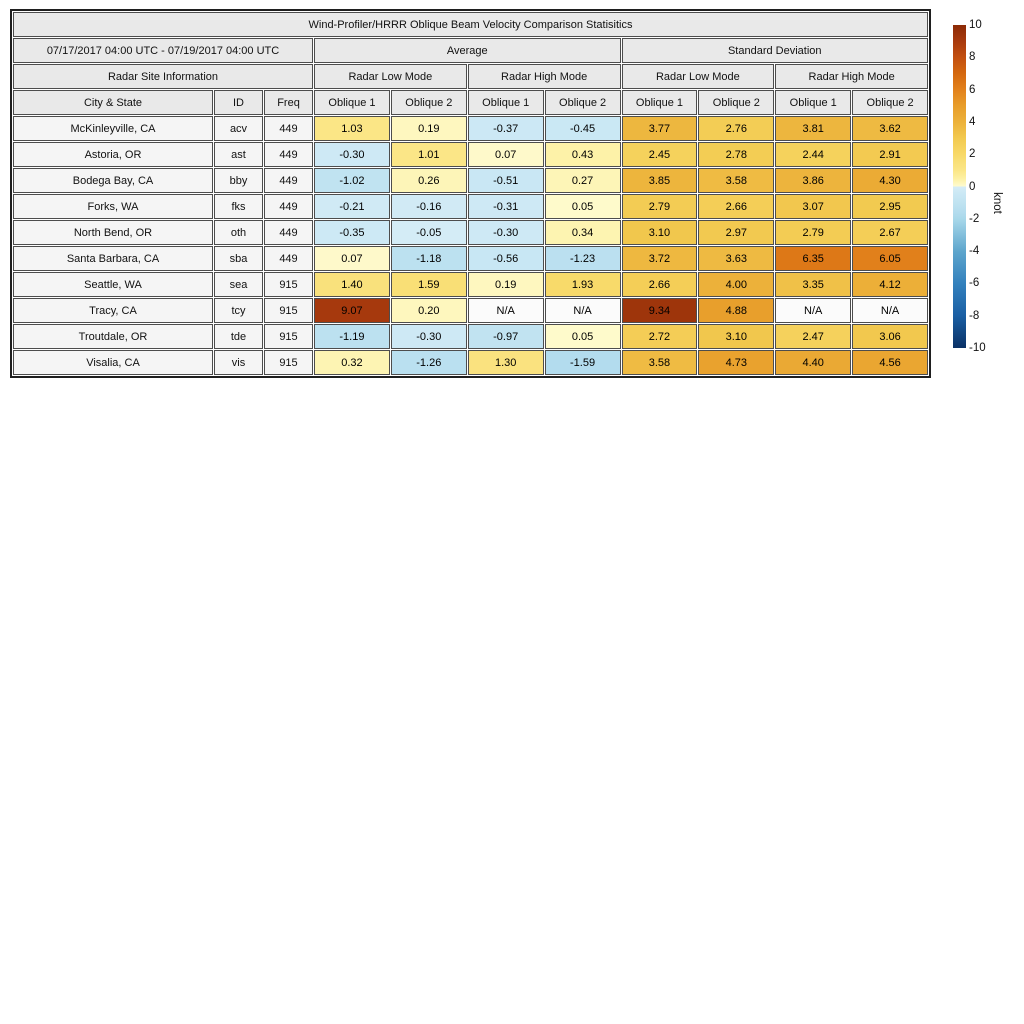 This screenshot has height=1024, width=1024. What do you see at coordinates (986, 190) in the screenshot?
I see `colorbar-ticks: 10 8 6 4 2 0 -2 -4 -6 -8 -10` at bounding box center [986, 190].